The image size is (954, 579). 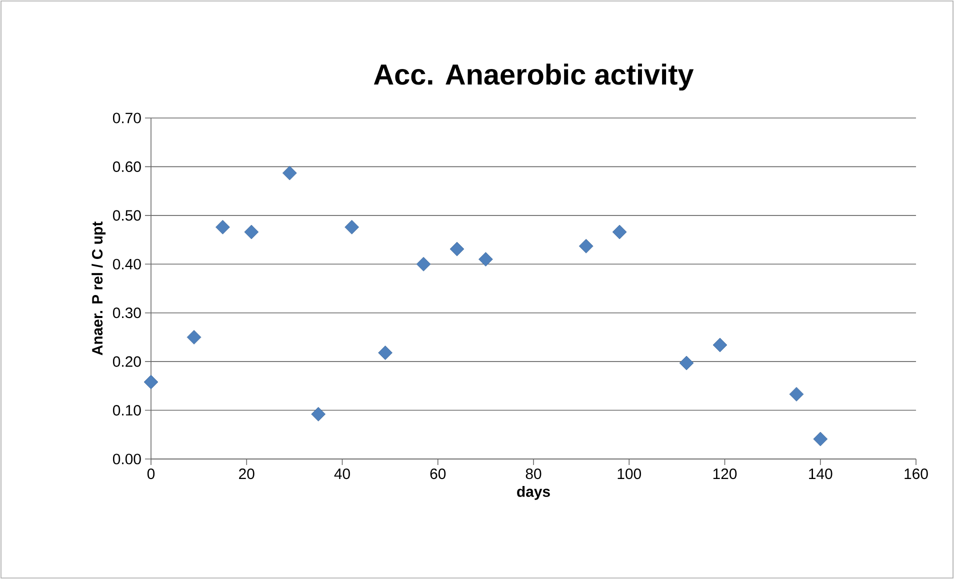 I want to click on x-tick-label: 160, so click(x=916, y=474).